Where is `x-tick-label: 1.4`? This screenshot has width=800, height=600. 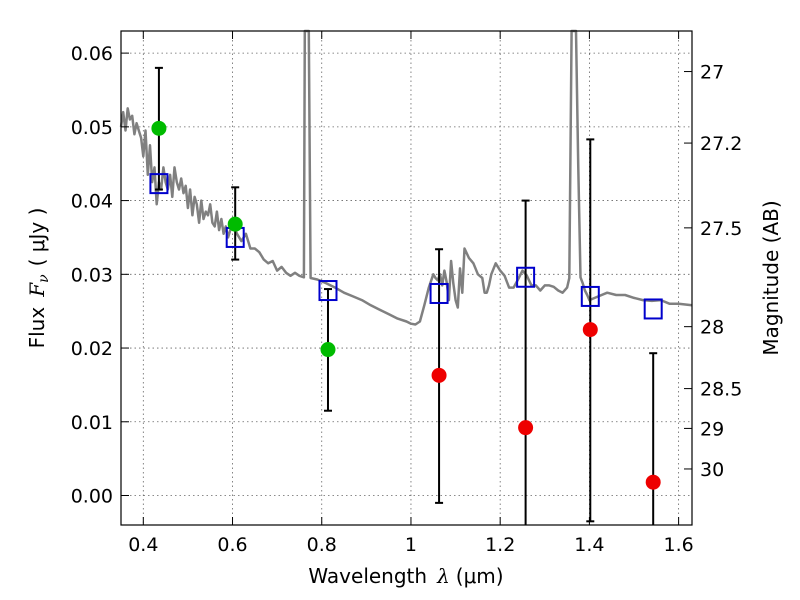 x-tick-label: 1.4 is located at coordinates (589, 545).